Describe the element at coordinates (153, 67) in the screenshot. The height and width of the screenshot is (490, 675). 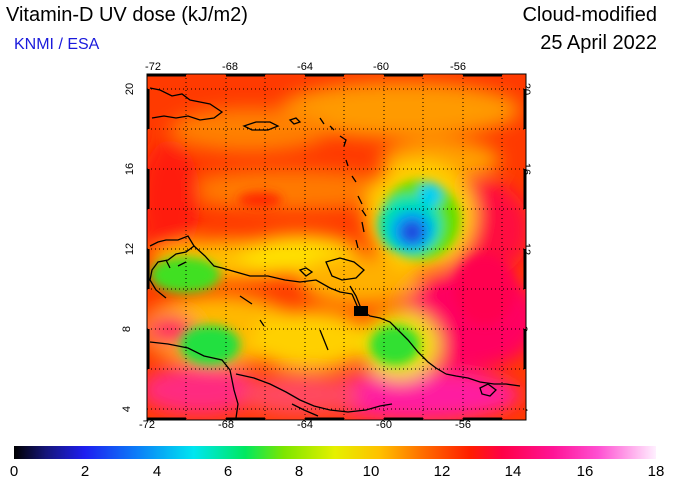
I see `lon-tick-top: -72` at that location.